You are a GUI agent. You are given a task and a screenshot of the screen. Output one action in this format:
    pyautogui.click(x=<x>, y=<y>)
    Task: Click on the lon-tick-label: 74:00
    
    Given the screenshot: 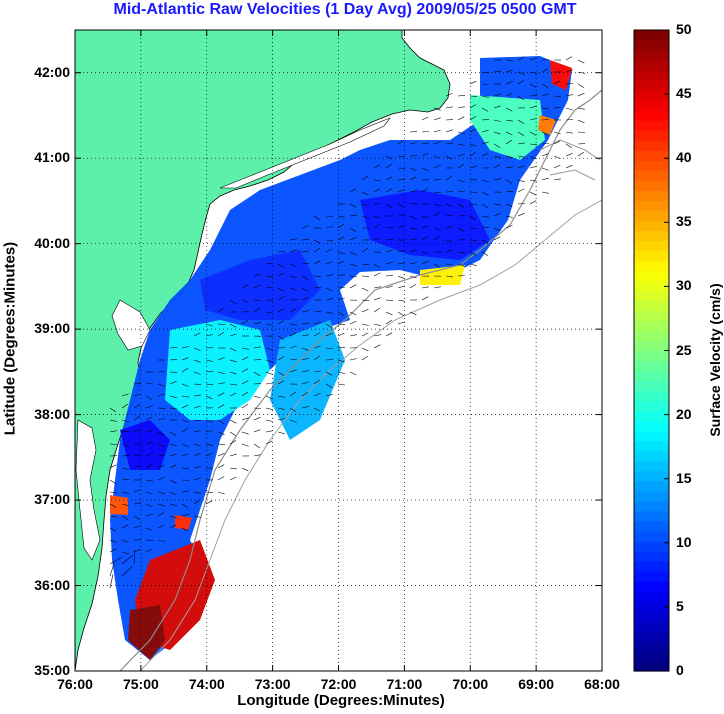 What is the action you would take?
    pyautogui.click(x=206, y=684)
    